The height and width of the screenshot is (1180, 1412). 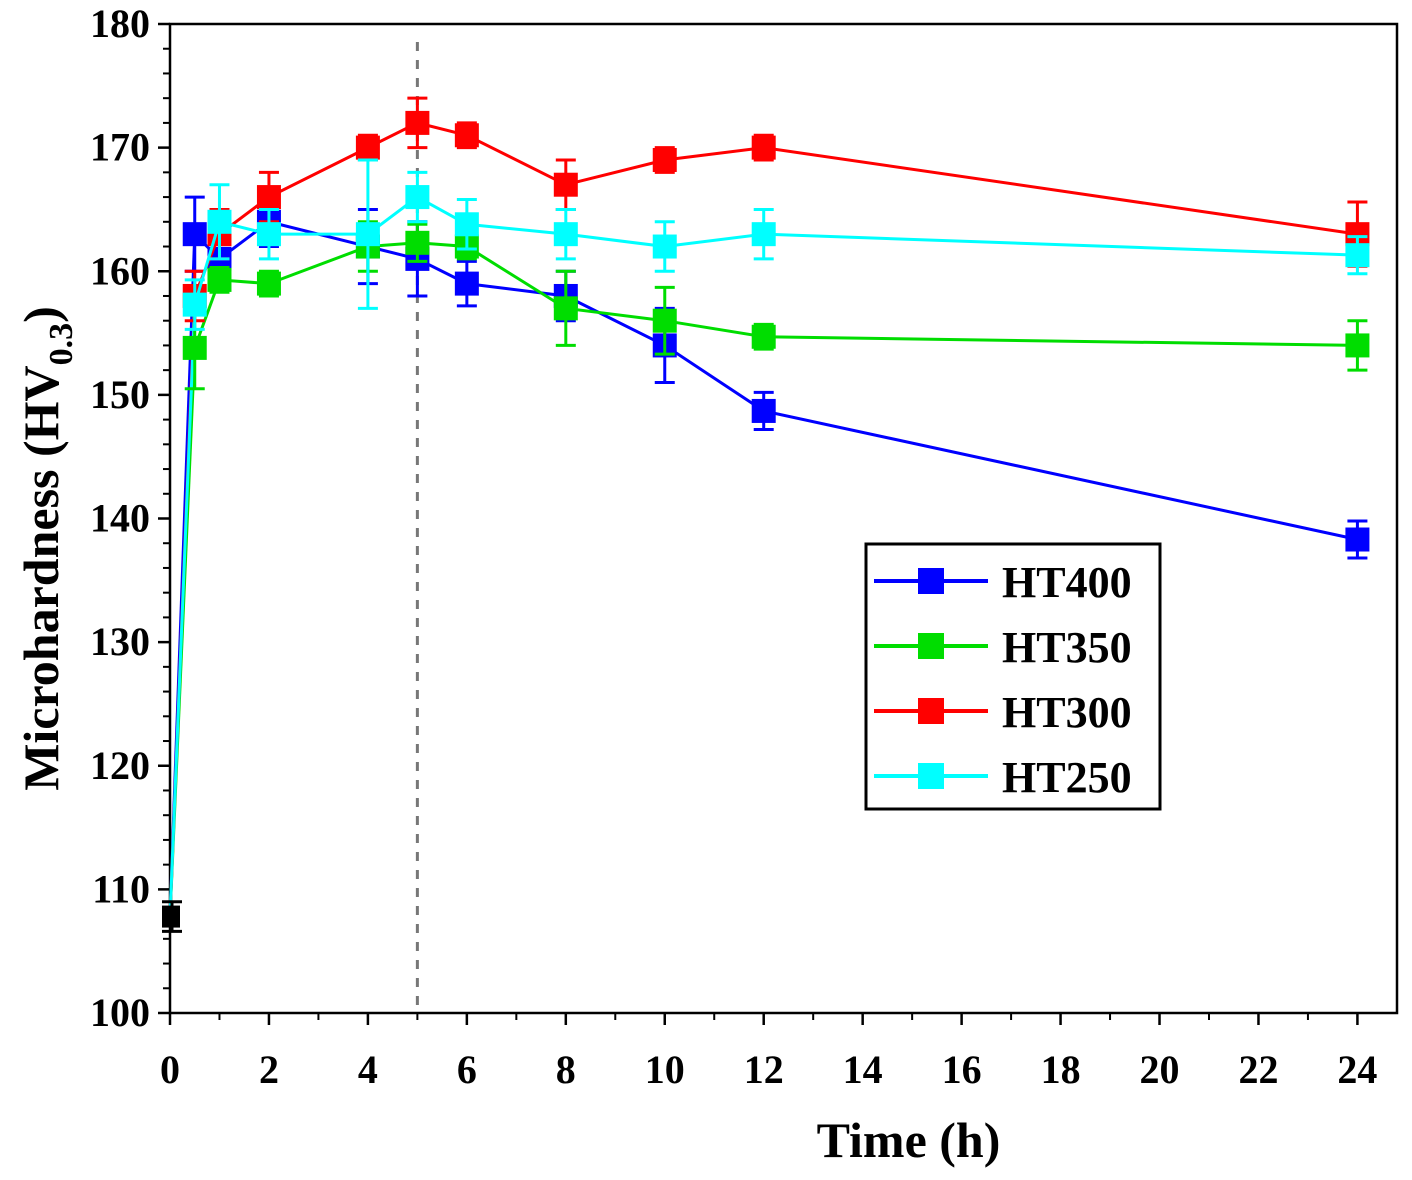 I want to click on x-tick-label: 6, so click(x=467, y=1069).